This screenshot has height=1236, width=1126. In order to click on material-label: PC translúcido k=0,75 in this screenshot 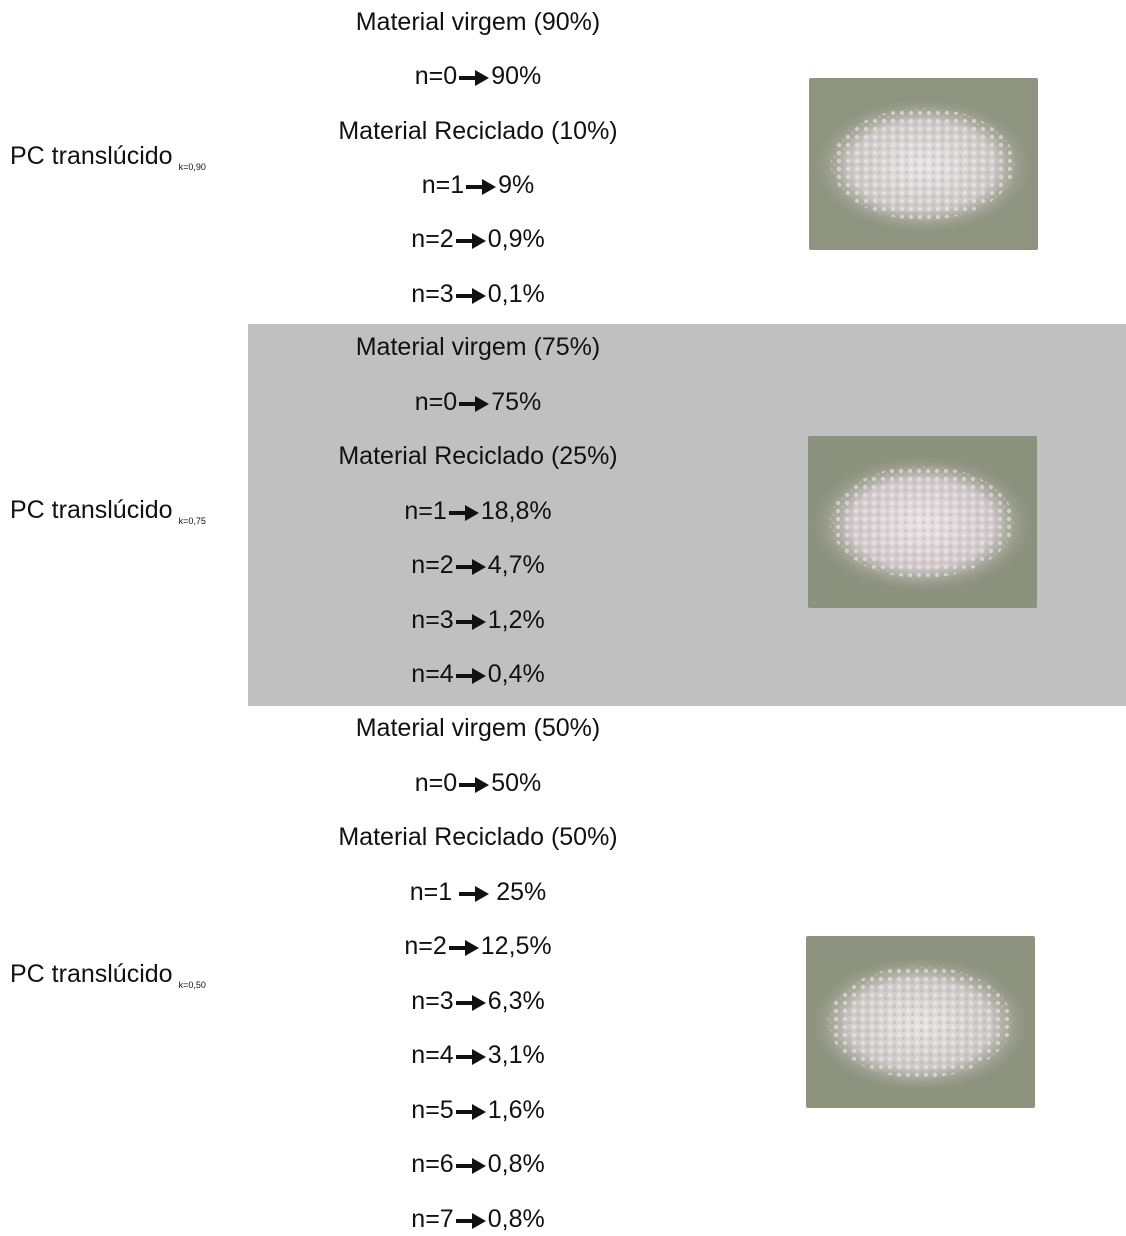, I will do `click(108, 511)`.